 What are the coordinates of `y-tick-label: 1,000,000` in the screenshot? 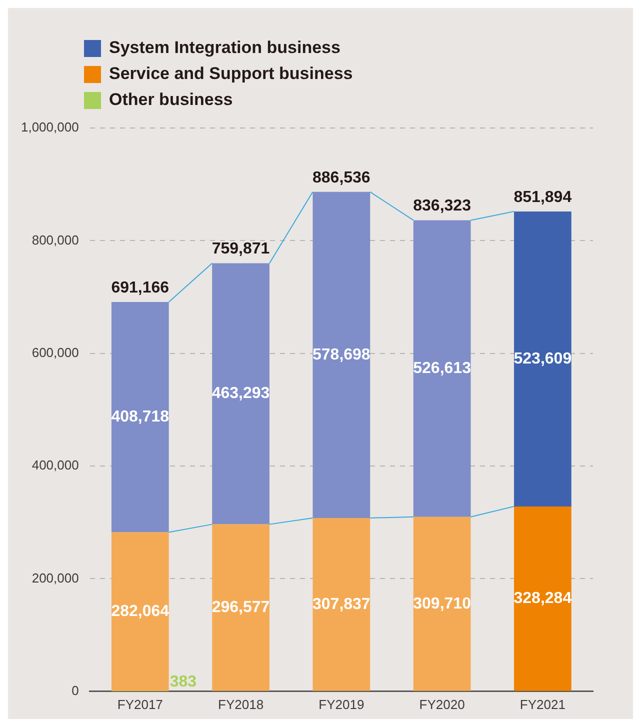 It's located at (49, 127).